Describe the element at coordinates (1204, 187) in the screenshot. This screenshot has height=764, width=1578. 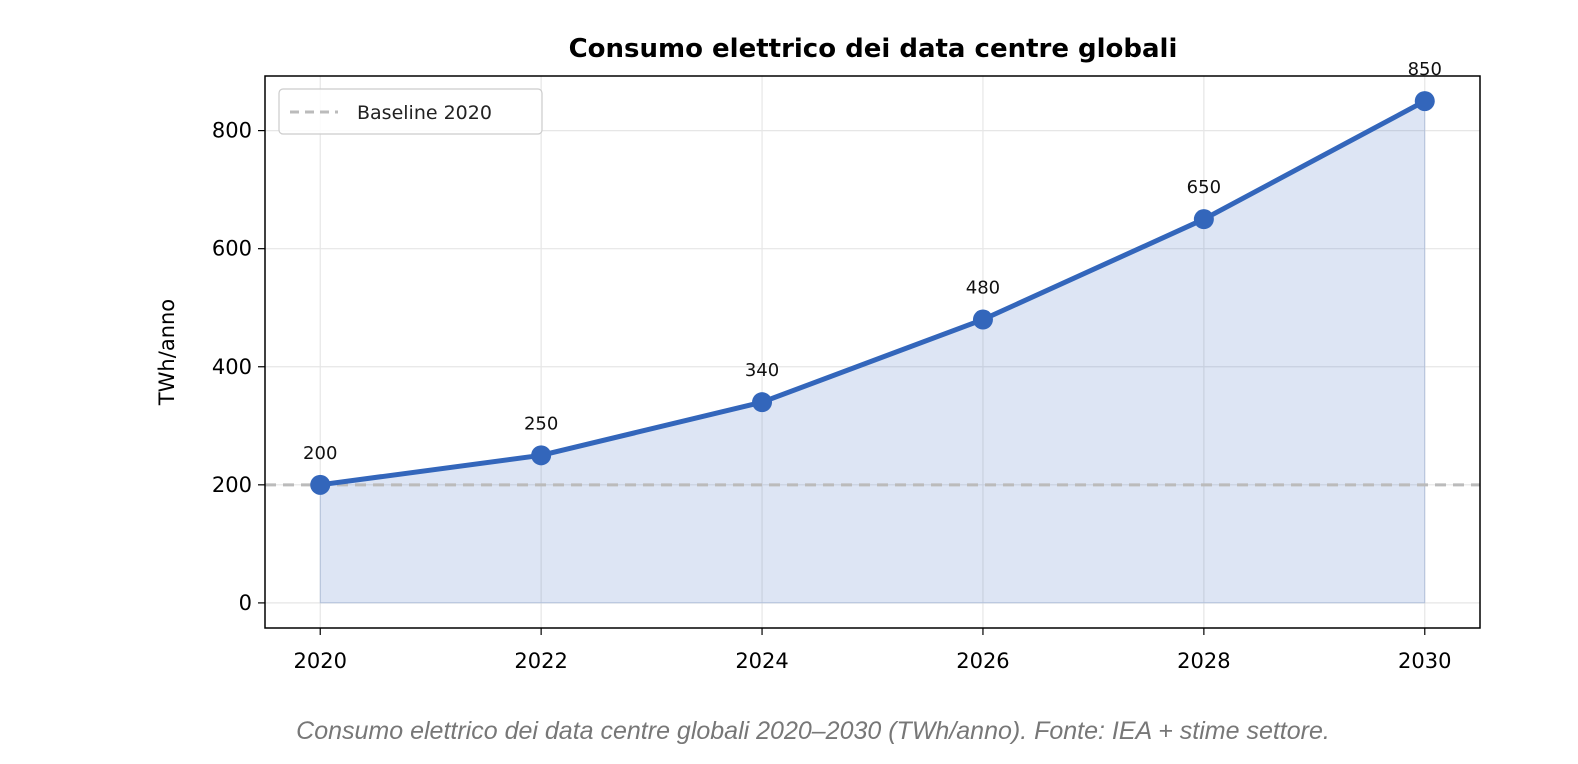
I see `data-label: 650` at that location.